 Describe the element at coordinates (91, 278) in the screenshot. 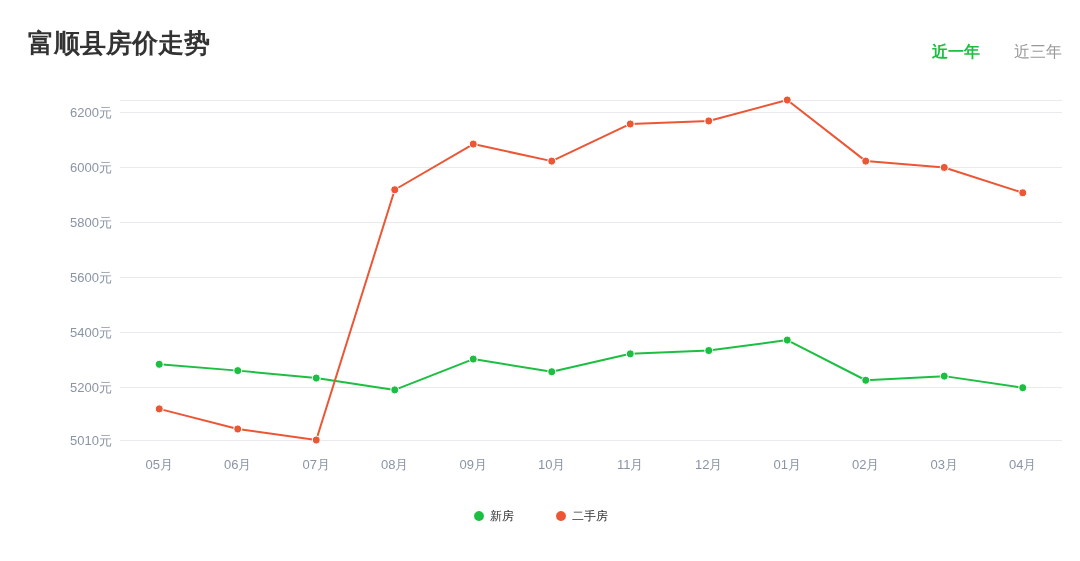

I see `y-tick-label: 5600元` at that location.